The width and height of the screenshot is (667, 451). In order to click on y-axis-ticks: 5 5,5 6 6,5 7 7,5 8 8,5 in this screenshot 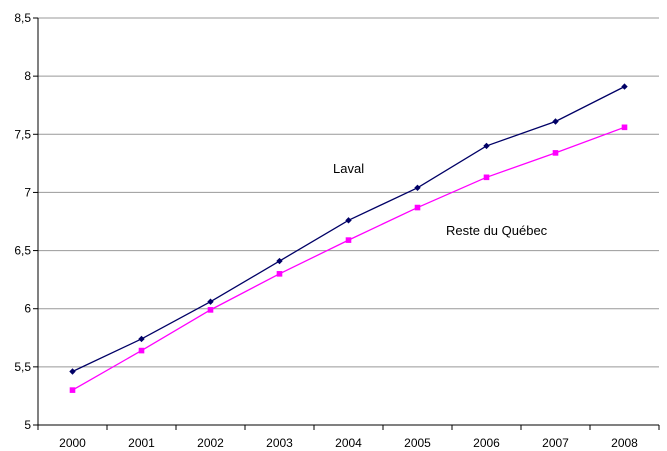, I will do `click(26, 221)`.